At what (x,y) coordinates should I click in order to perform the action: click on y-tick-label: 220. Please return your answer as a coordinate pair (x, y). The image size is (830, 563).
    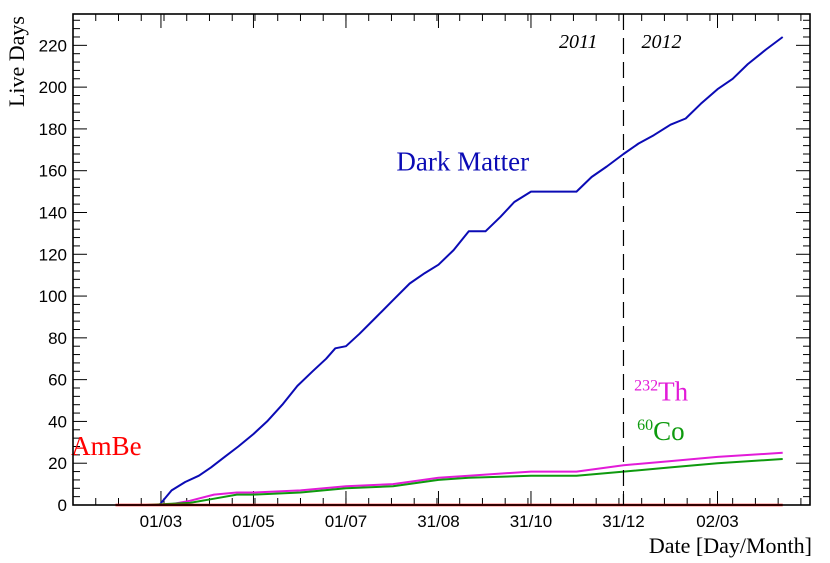
    Looking at the image, I should click on (53, 45).